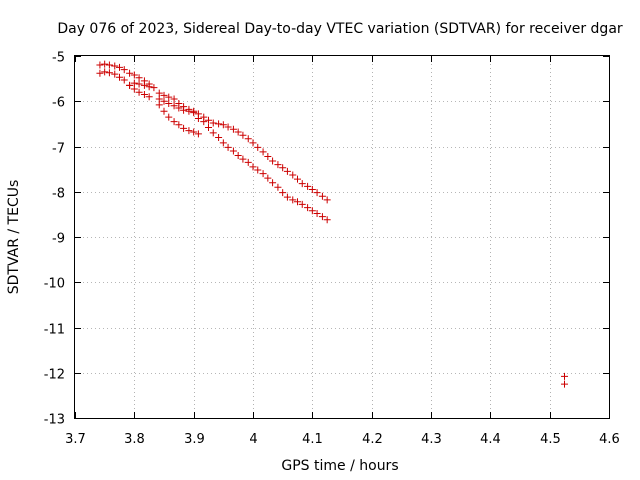  I want to click on y-tick-label: -10, so click(54, 284).